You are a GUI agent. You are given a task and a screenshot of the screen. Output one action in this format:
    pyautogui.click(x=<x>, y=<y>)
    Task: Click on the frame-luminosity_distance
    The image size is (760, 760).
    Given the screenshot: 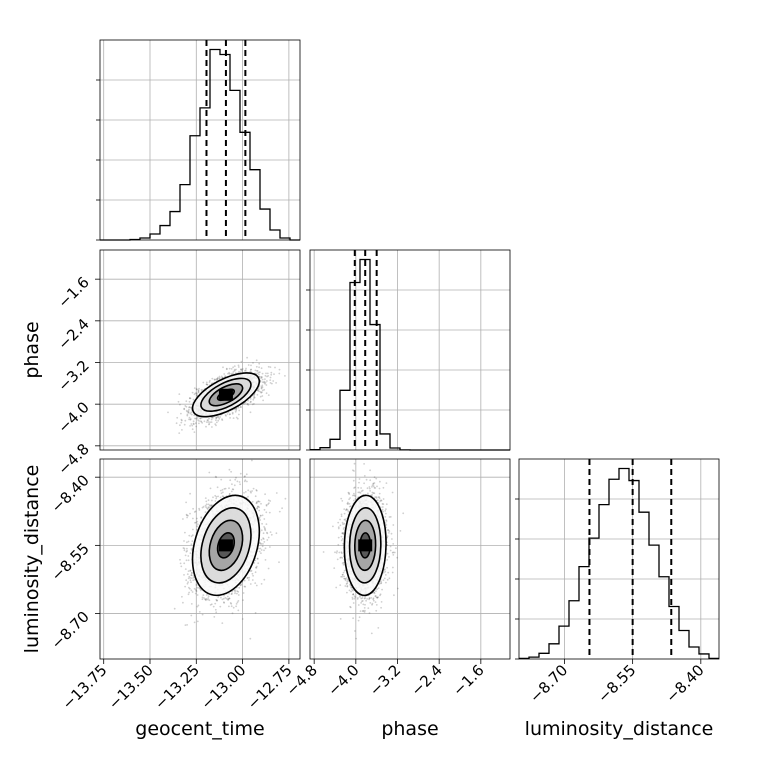 What is the action you would take?
    pyautogui.click(x=619, y=559)
    